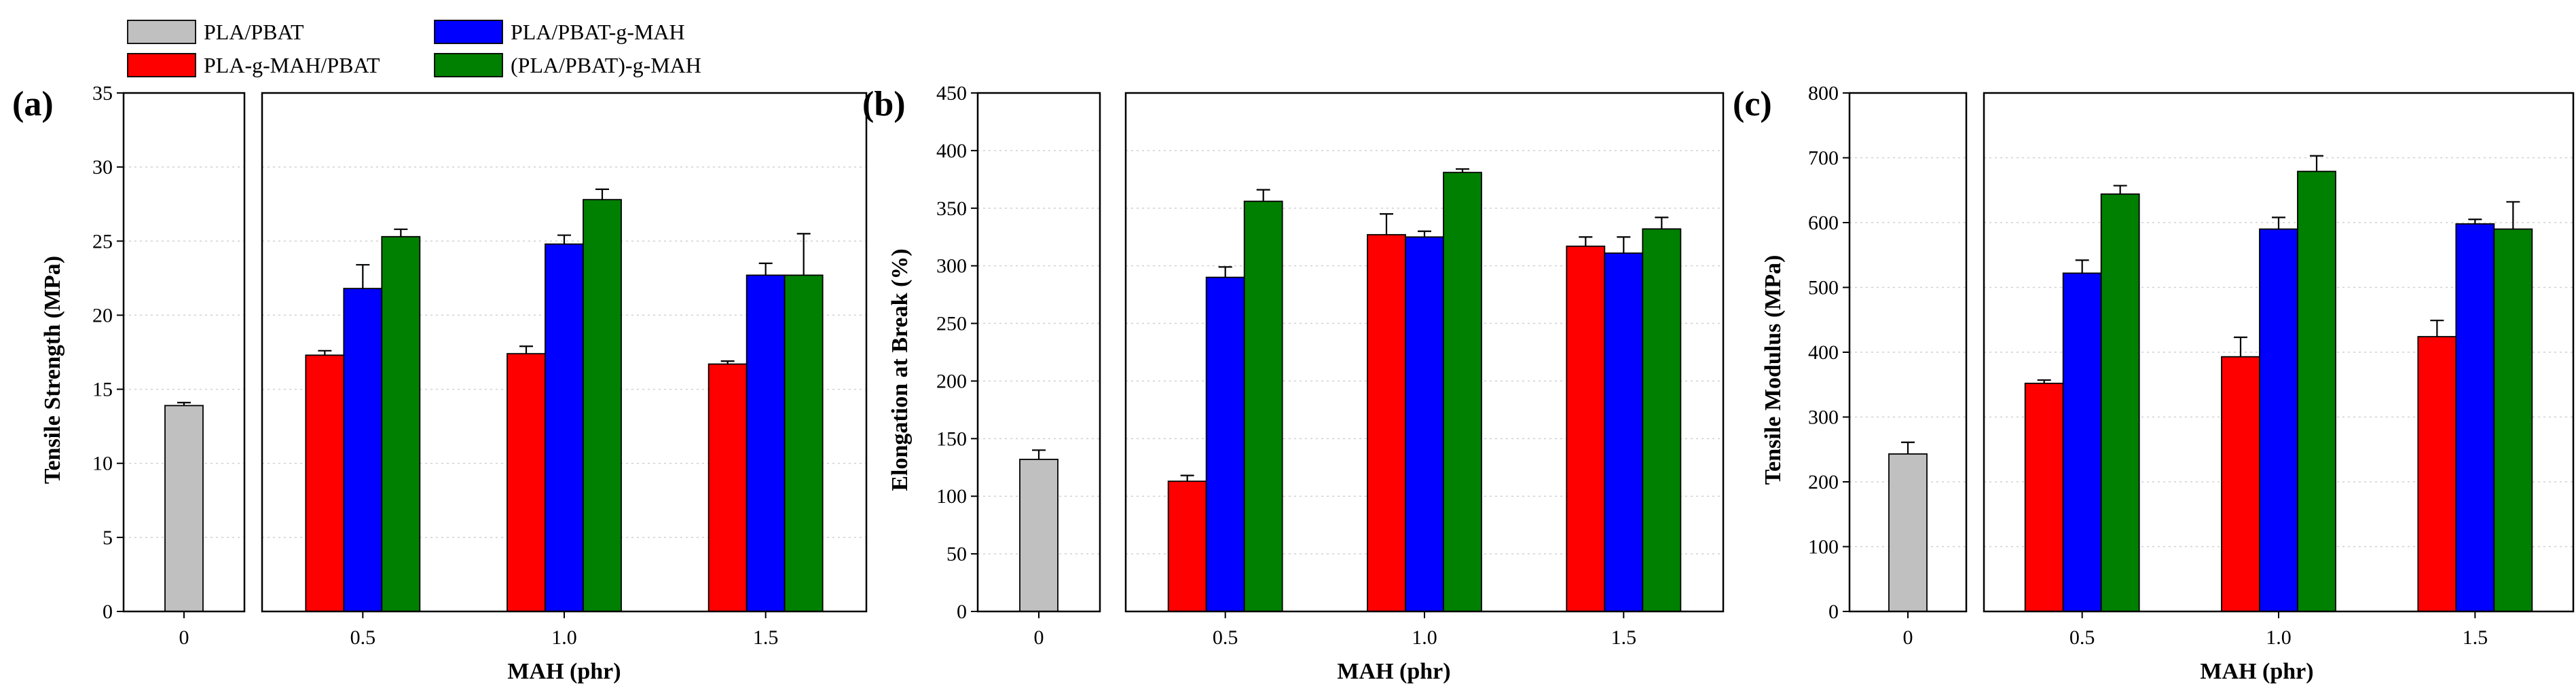  I want to click on legend-swatch-pla-pbat-g-mah, so click(468, 32).